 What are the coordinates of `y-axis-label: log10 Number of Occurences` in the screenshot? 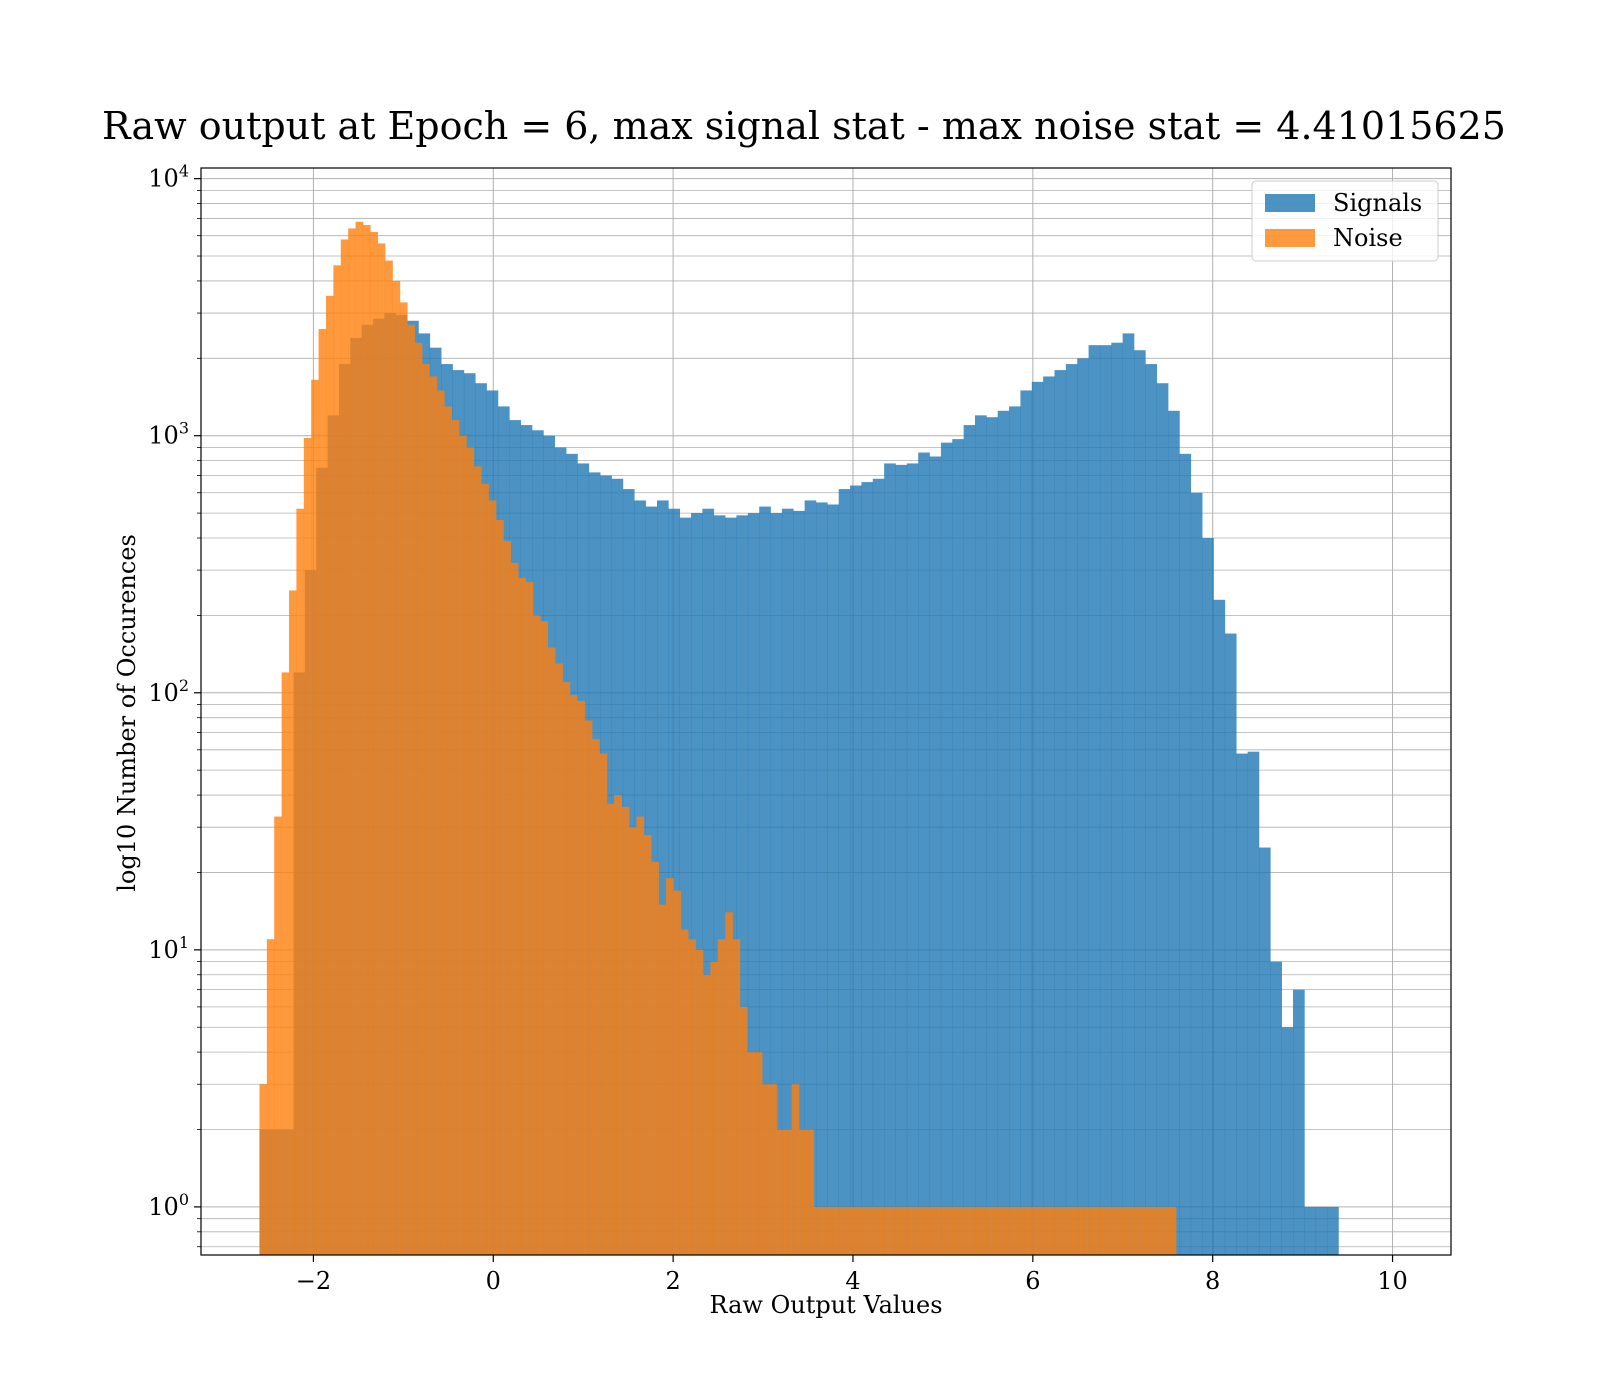 It's located at (127, 713).